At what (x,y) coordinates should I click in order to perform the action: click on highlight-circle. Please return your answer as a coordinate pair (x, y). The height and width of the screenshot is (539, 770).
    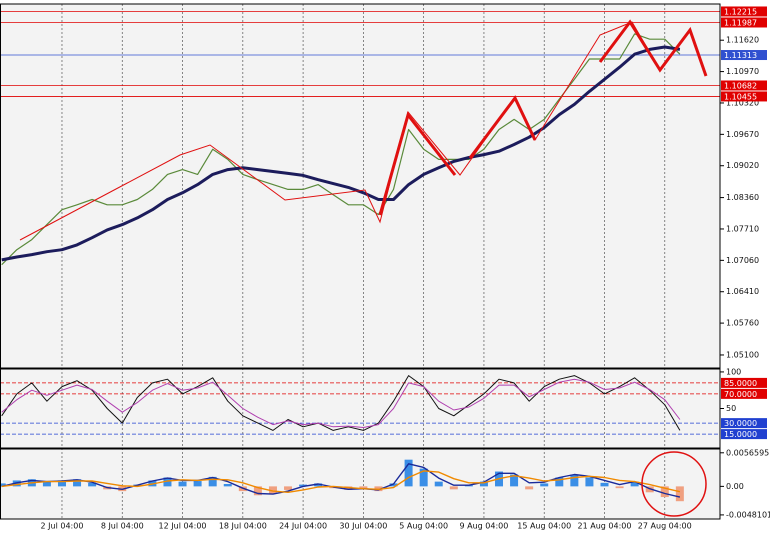
    Looking at the image, I should click on (674, 484).